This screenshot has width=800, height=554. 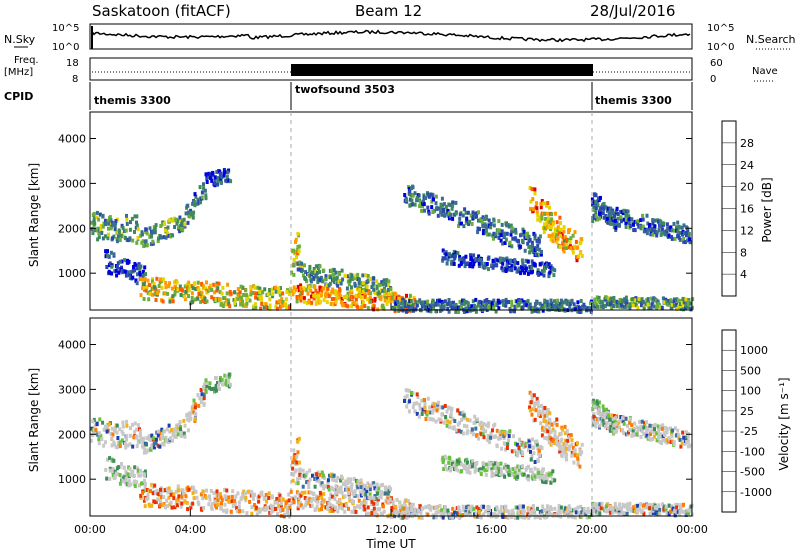 I want to click on xtick-label: 12:00, so click(x=391, y=529).